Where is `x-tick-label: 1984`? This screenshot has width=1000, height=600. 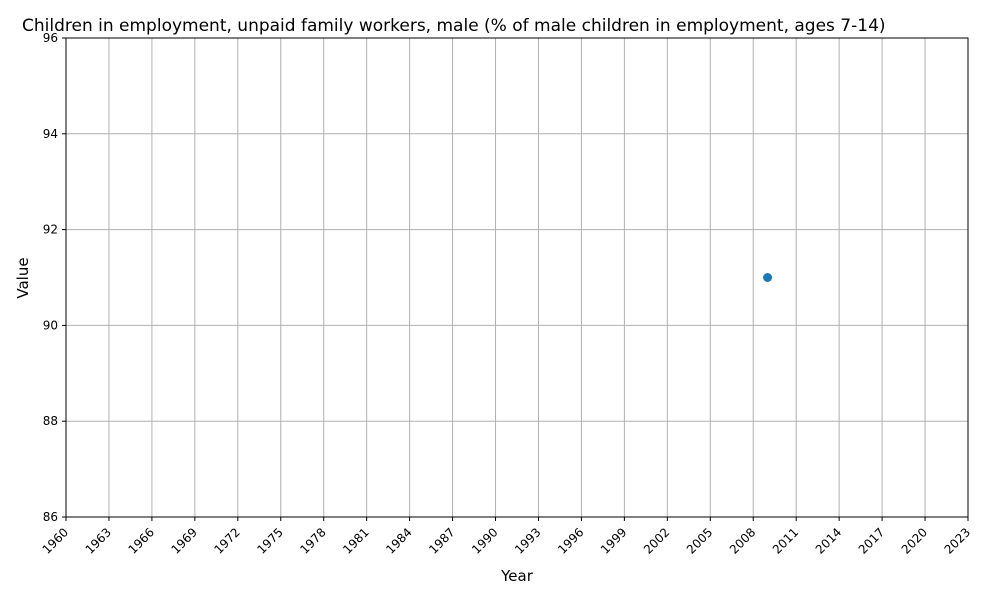
x-tick-label: 1984 is located at coordinates (398, 540).